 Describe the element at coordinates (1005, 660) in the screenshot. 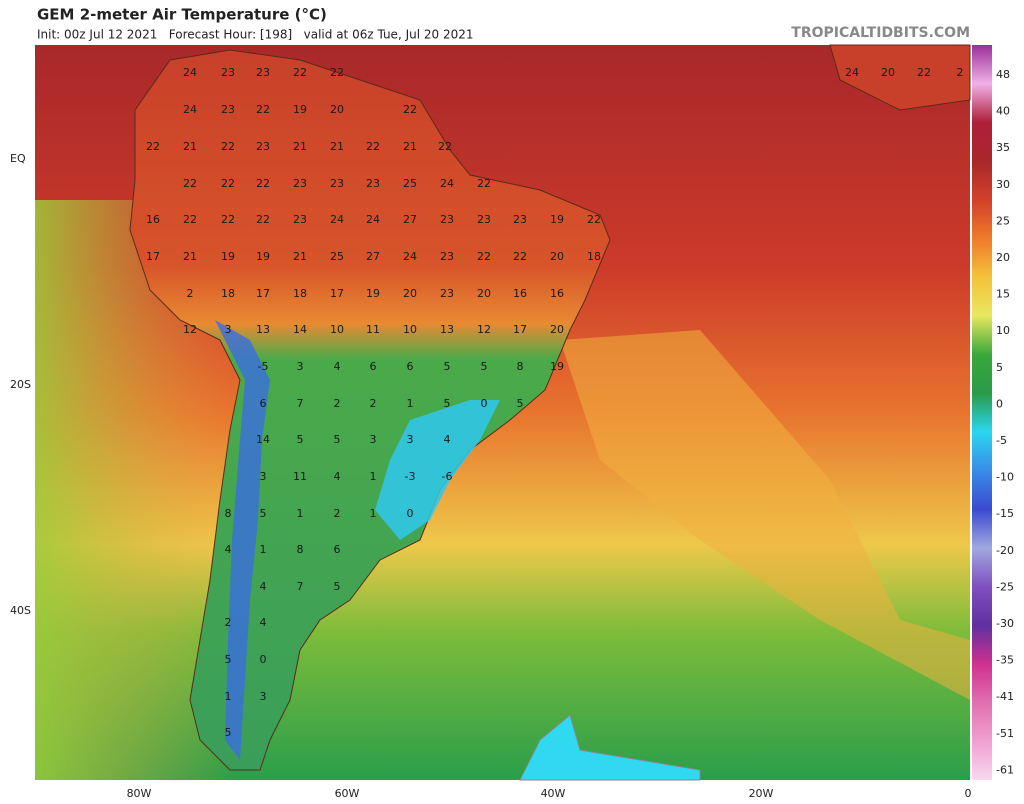

I see `colorbar-label: -35` at that location.